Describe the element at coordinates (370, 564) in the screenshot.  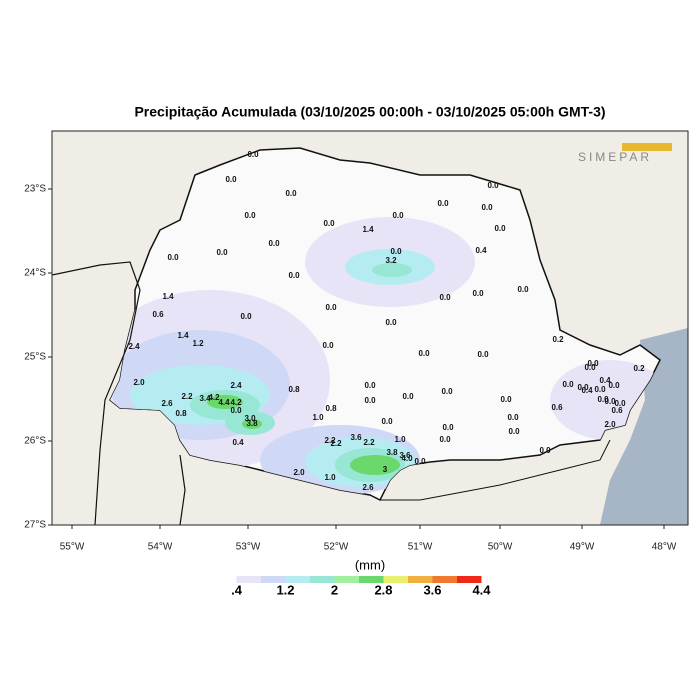
I see `legend-unit: (mm)` at that location.